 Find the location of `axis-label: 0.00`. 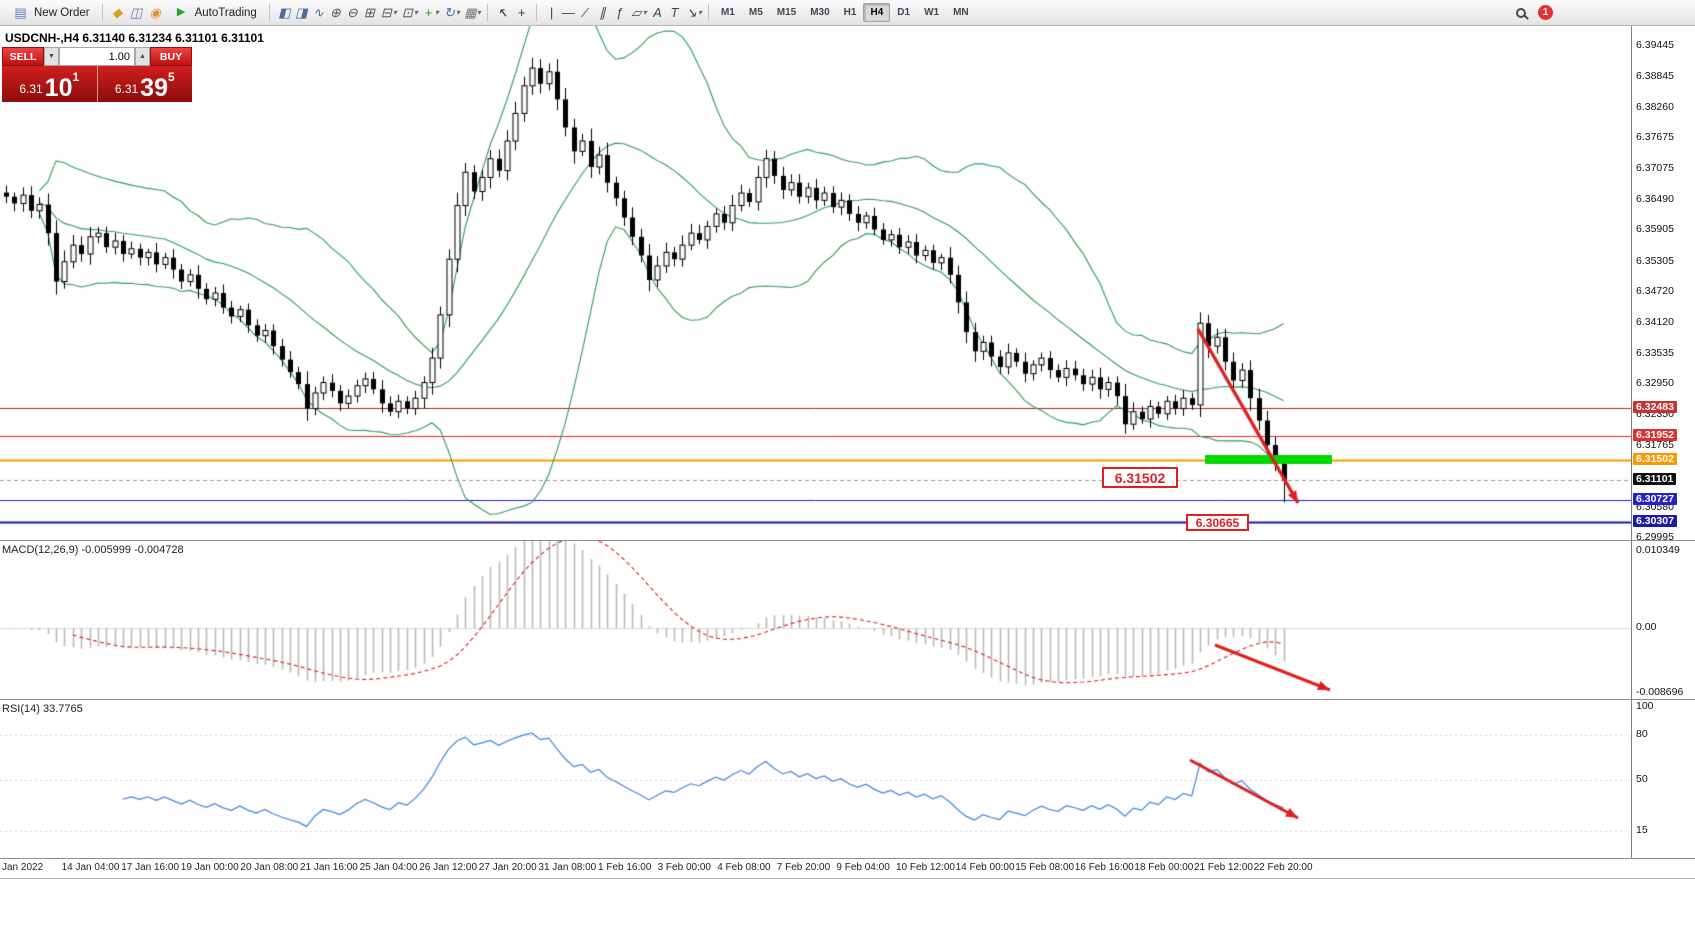

axis-label: 0.00 is located at coordinates (1646, 627).